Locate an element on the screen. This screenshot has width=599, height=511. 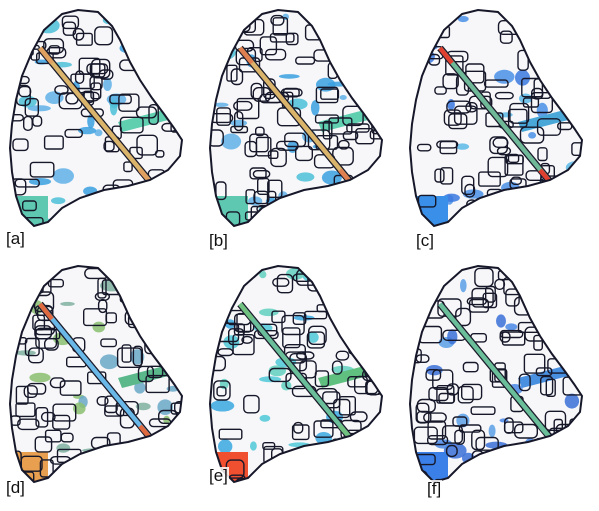
street-network-map is located at coordinates (296, 374).